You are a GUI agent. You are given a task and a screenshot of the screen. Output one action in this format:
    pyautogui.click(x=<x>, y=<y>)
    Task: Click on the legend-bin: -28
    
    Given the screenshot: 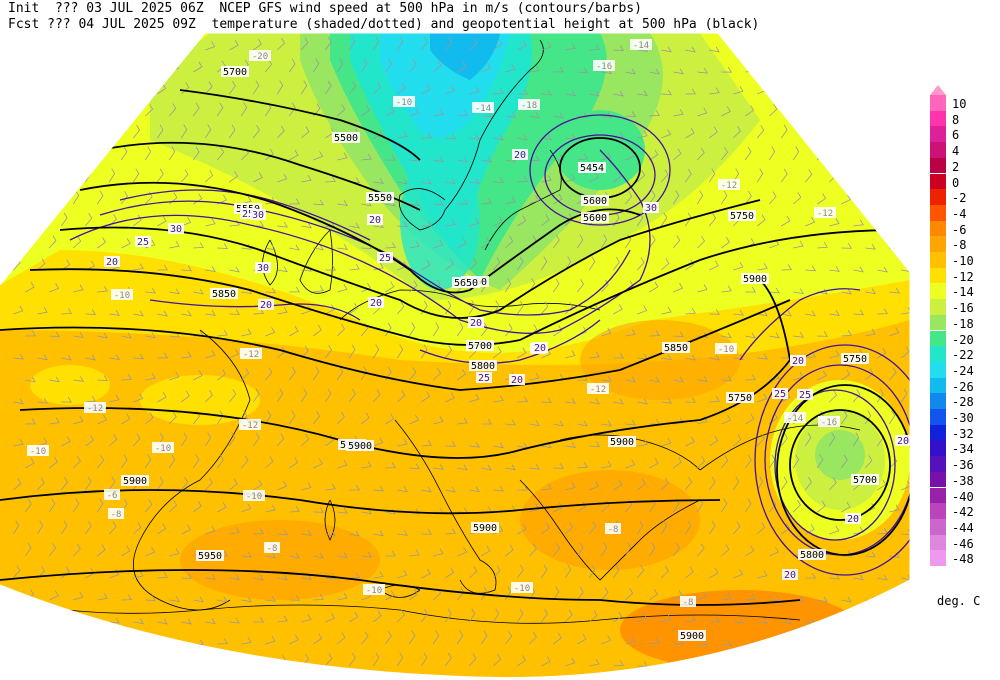 What is the action you would take?
    pyautogui.click(x=965, y=401)
    